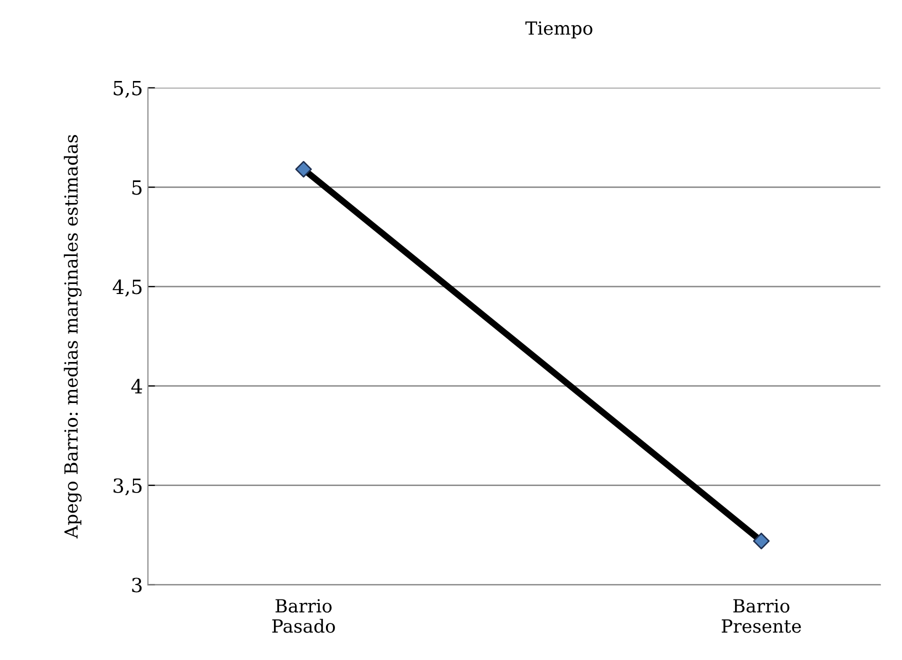 This screenshot has width=902, height=660. Describe the element at coordinates (303, 616) in the screenshot. I see `x-tick-label: Barrio Pasado` at that location.